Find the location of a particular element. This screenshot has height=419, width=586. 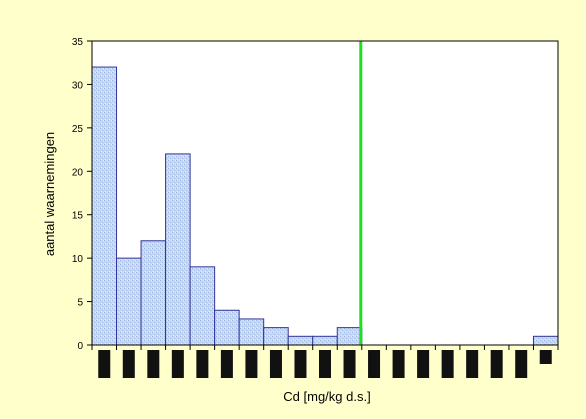

y-tick-label-30: 30 is located at coordinates (78, 85).